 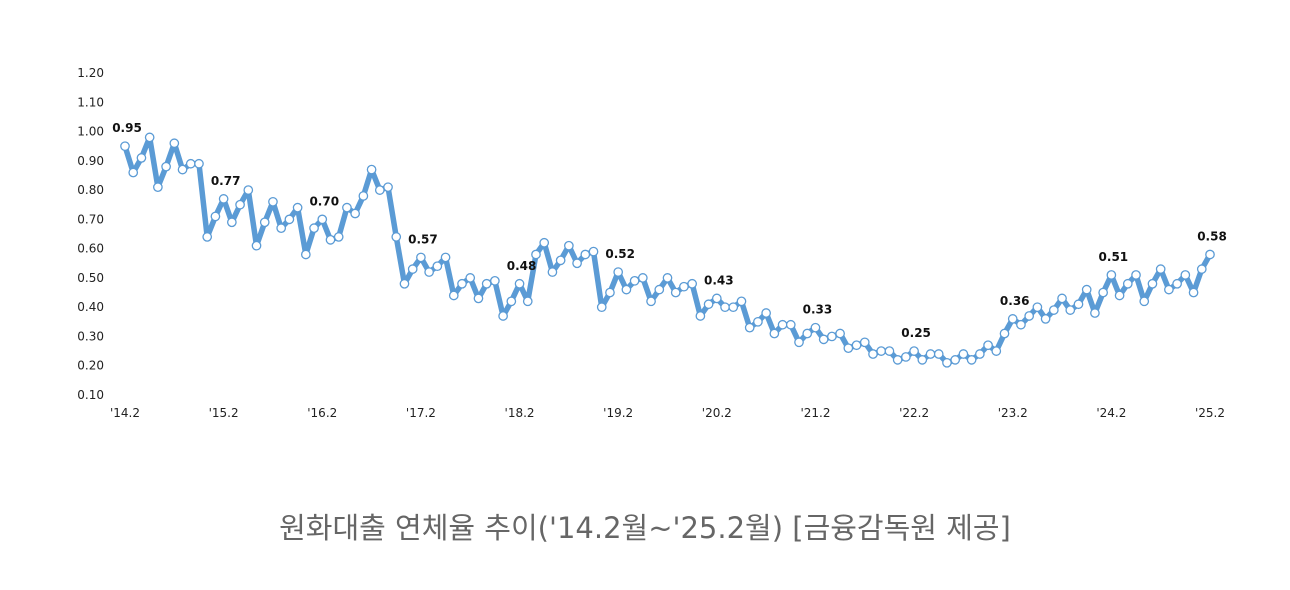 What do you see at coordinates (226, 181) in the screenshot?
I see `data-label: 0.77` at bounding box center [226, 181].